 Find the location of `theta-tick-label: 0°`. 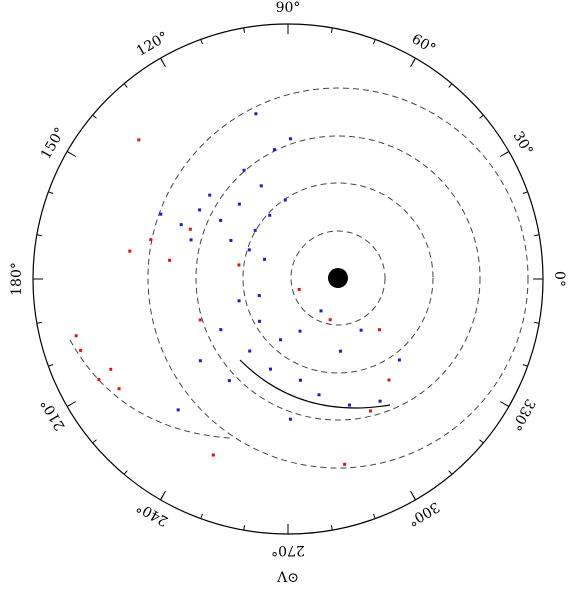

theta-tick-label: 0° is located at coordinates (559, 279).